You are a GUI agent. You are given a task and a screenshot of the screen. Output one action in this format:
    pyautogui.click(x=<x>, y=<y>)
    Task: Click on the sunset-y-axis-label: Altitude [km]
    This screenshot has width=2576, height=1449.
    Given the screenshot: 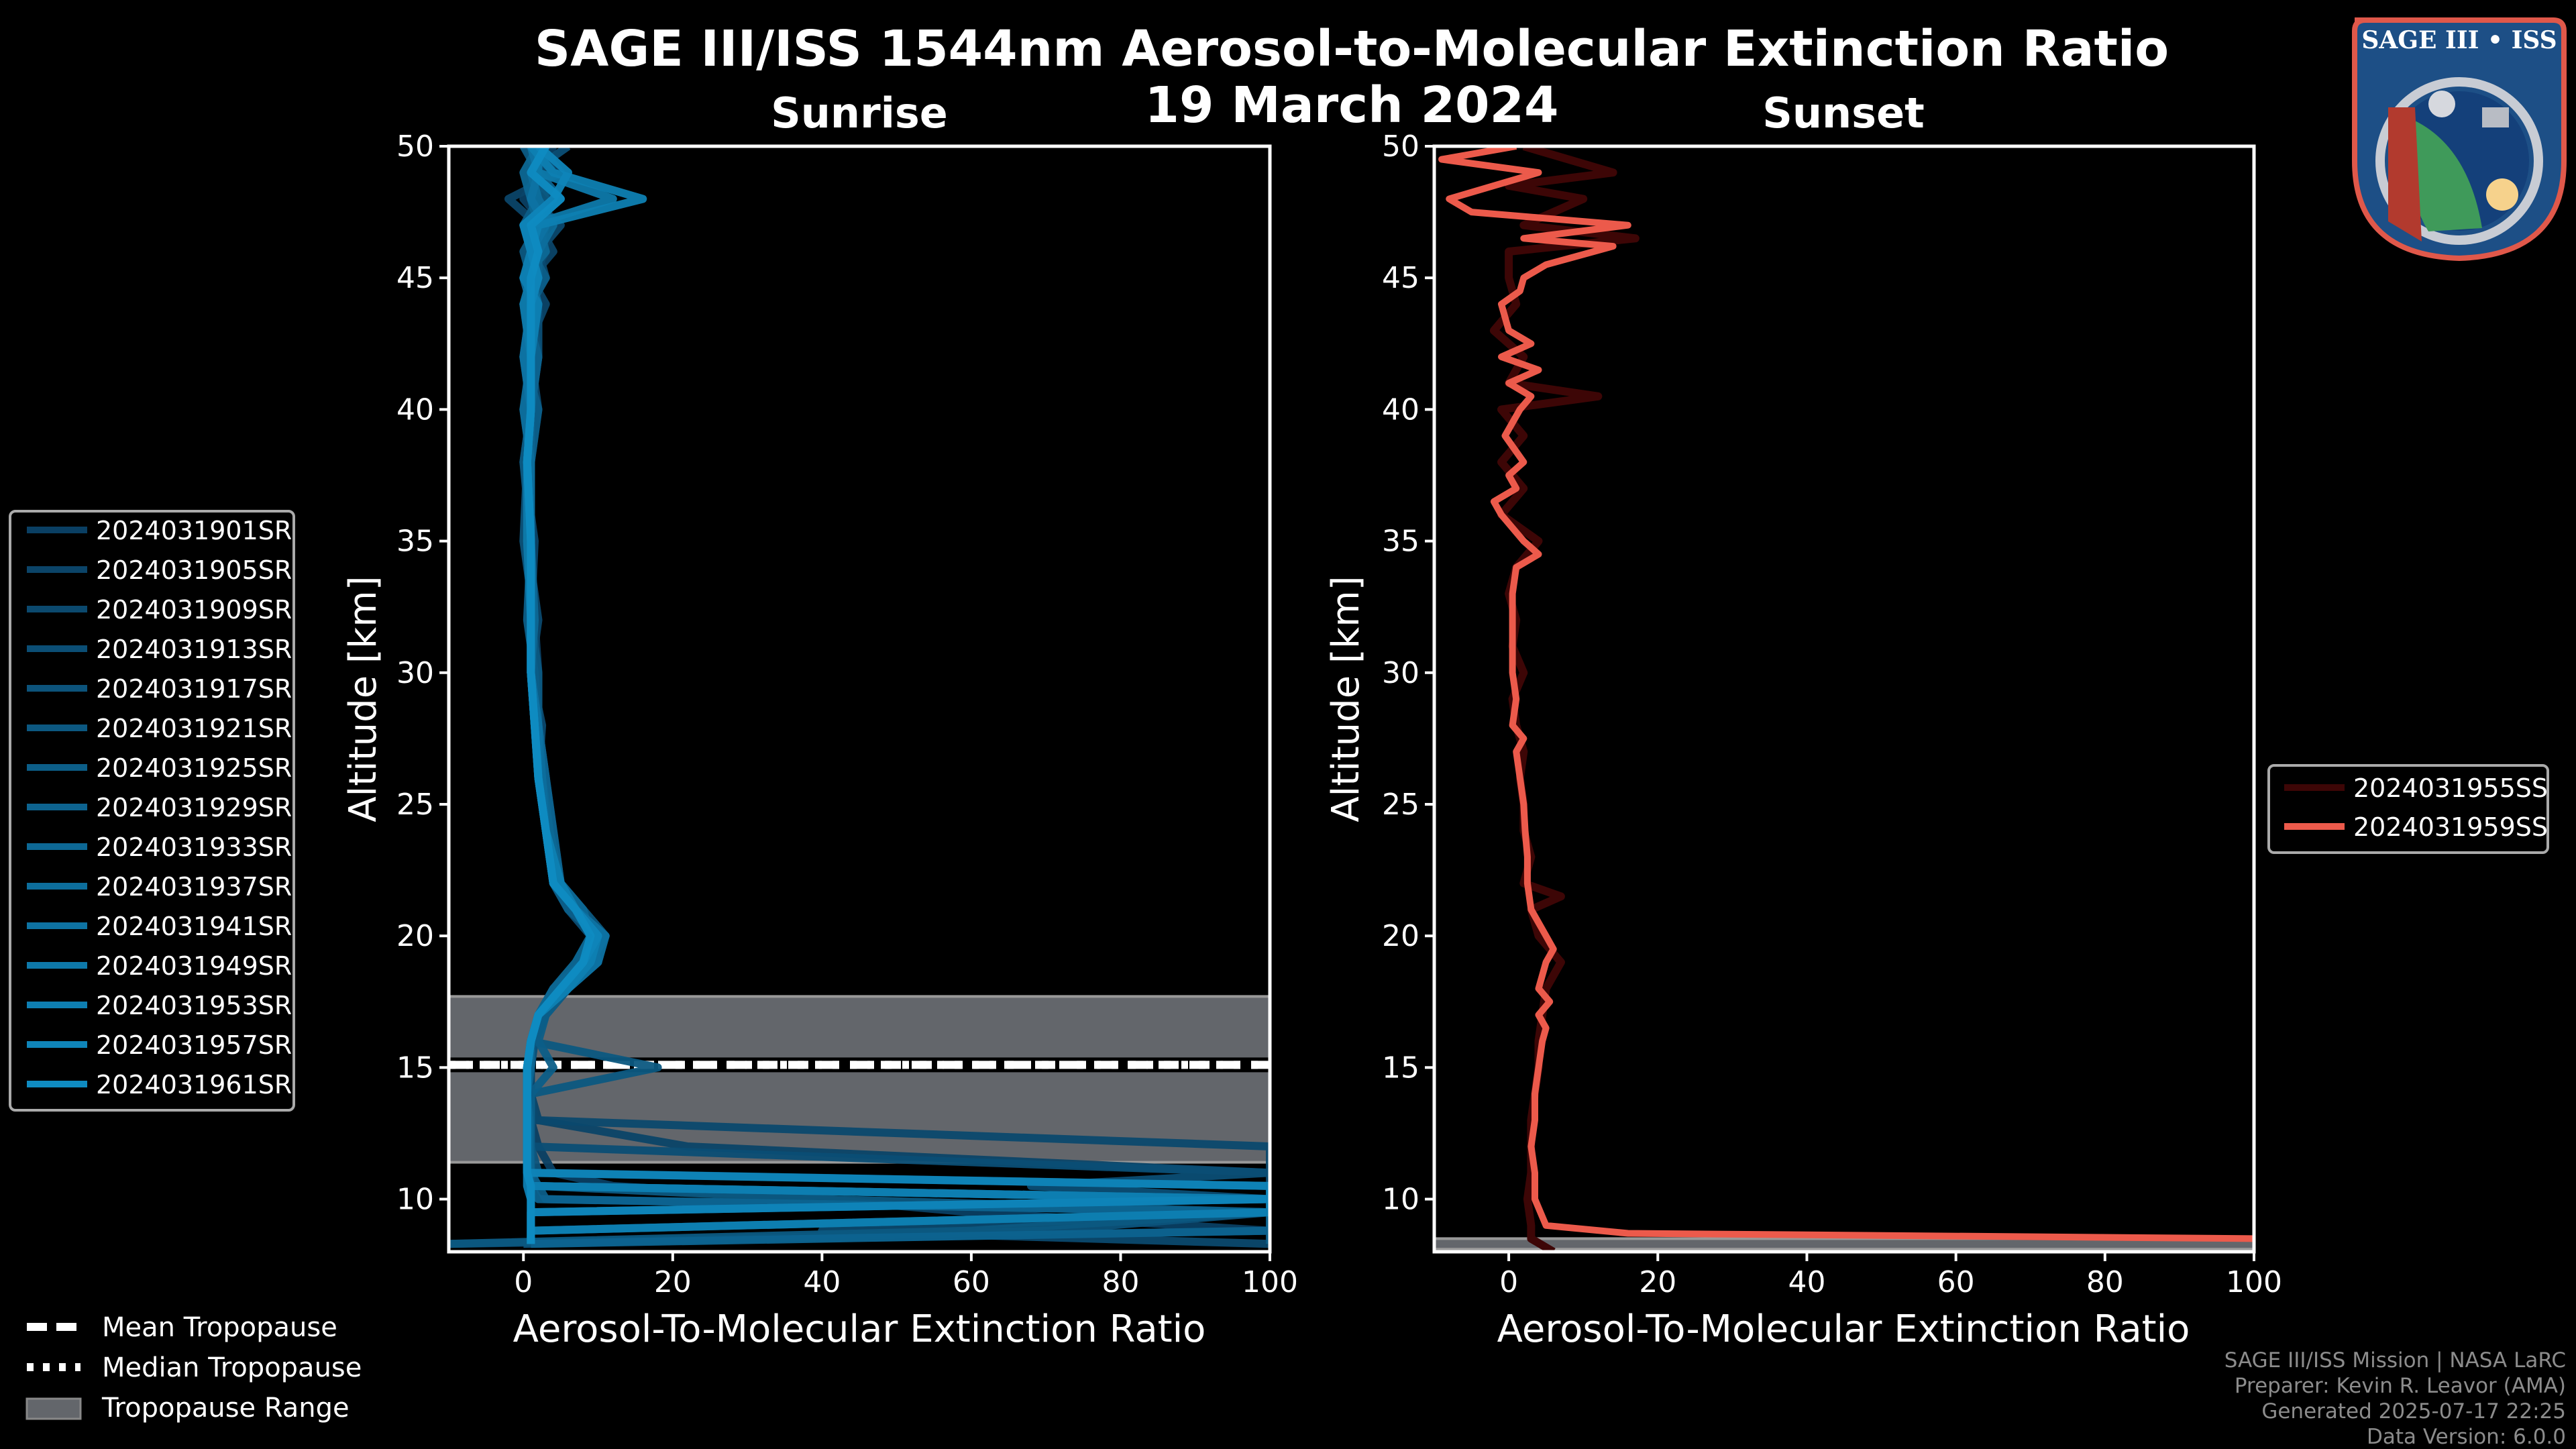 What is the action you would take?
    pyautogui.click(x=1346, y=699)
    